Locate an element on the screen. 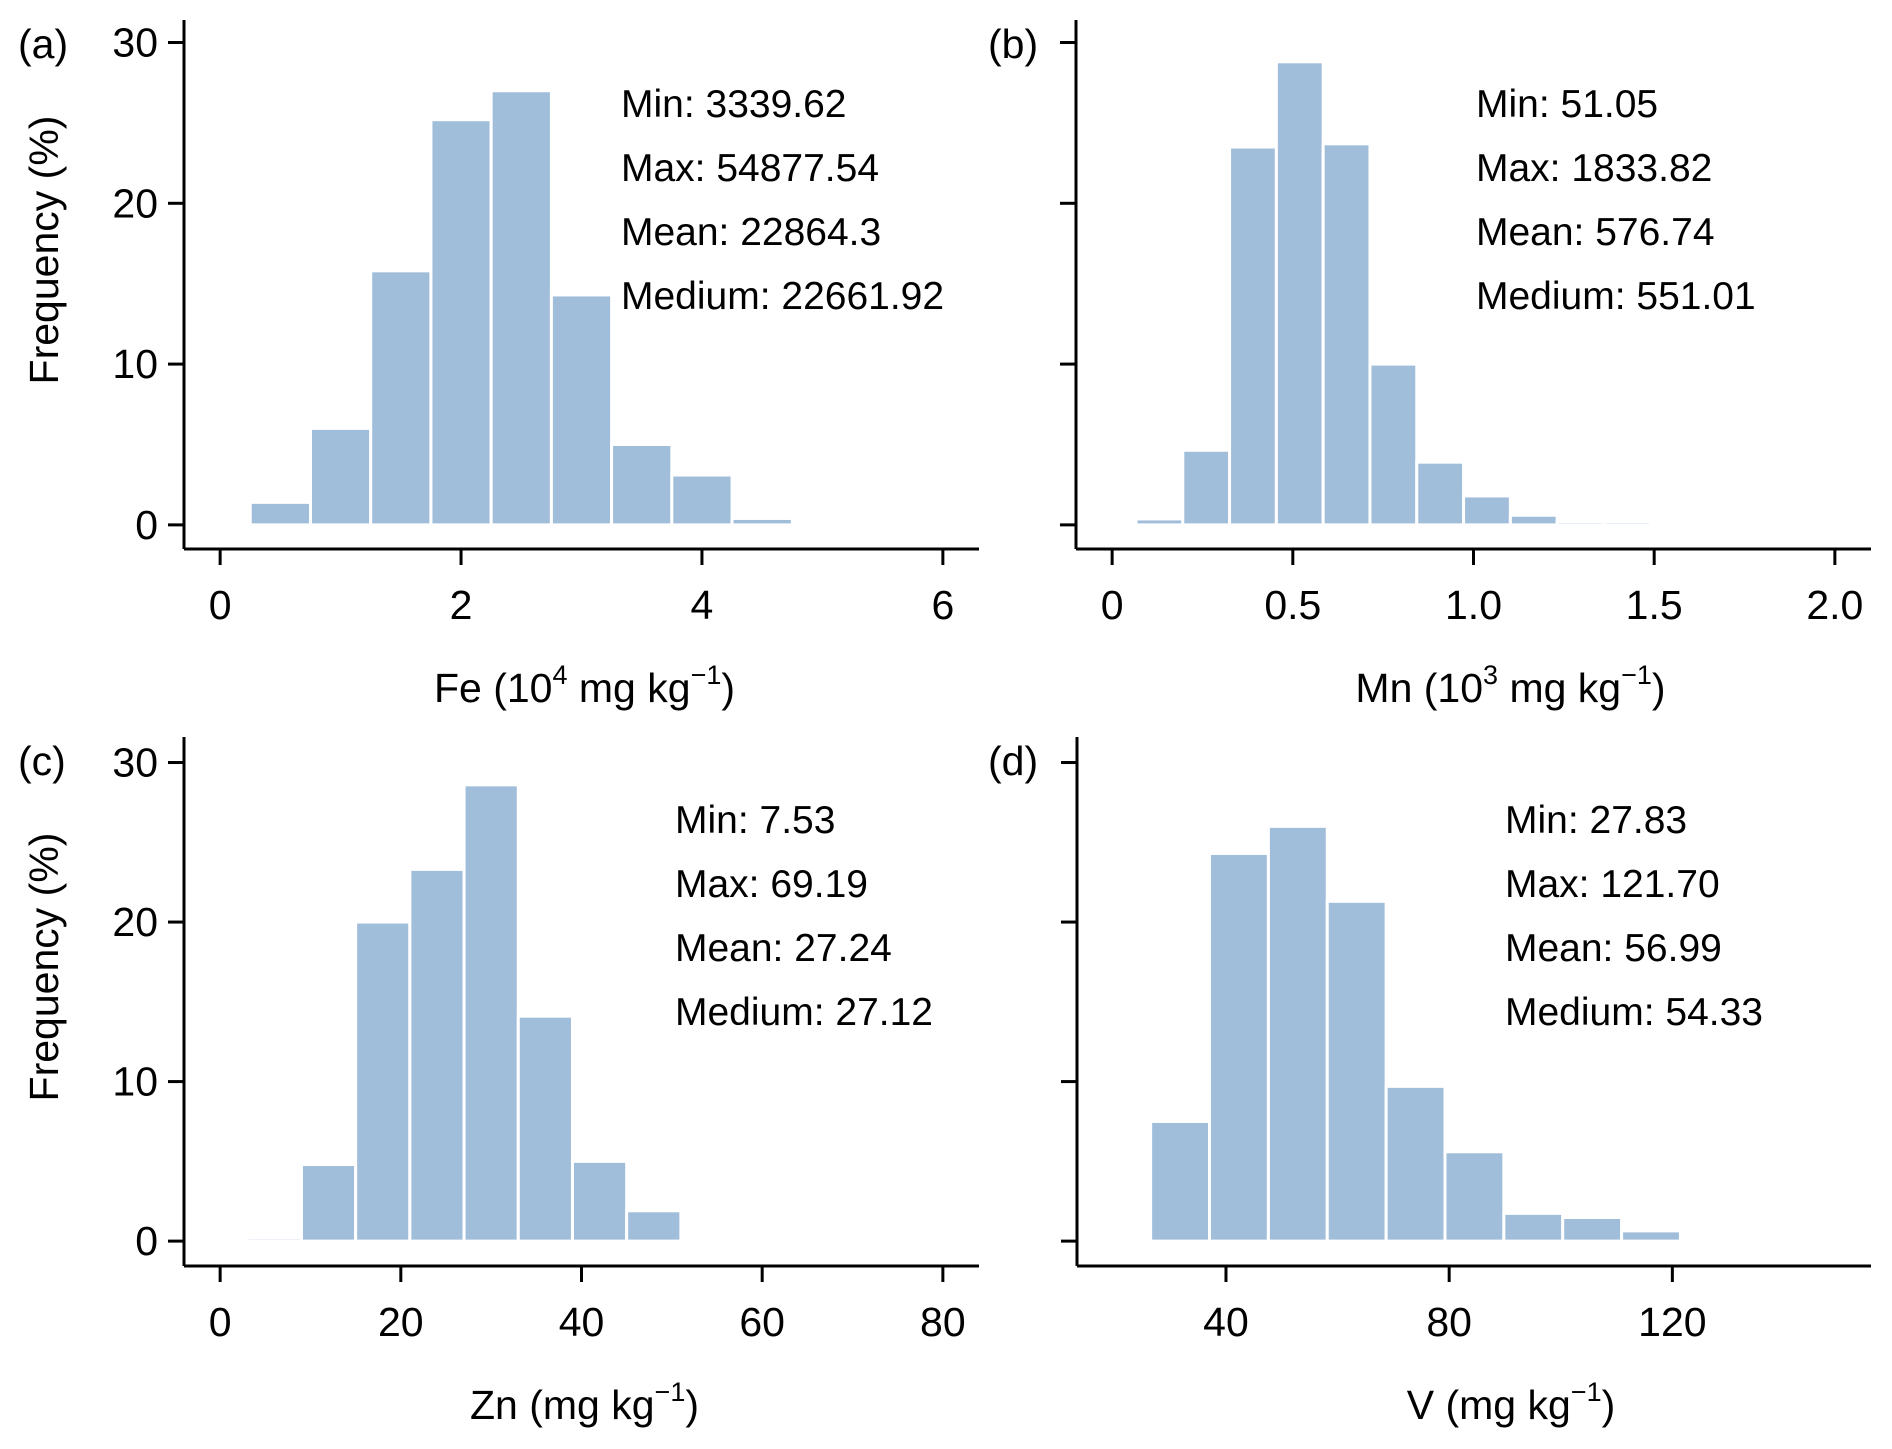  panel-label: (b) is located at coordinates (1013, 44).